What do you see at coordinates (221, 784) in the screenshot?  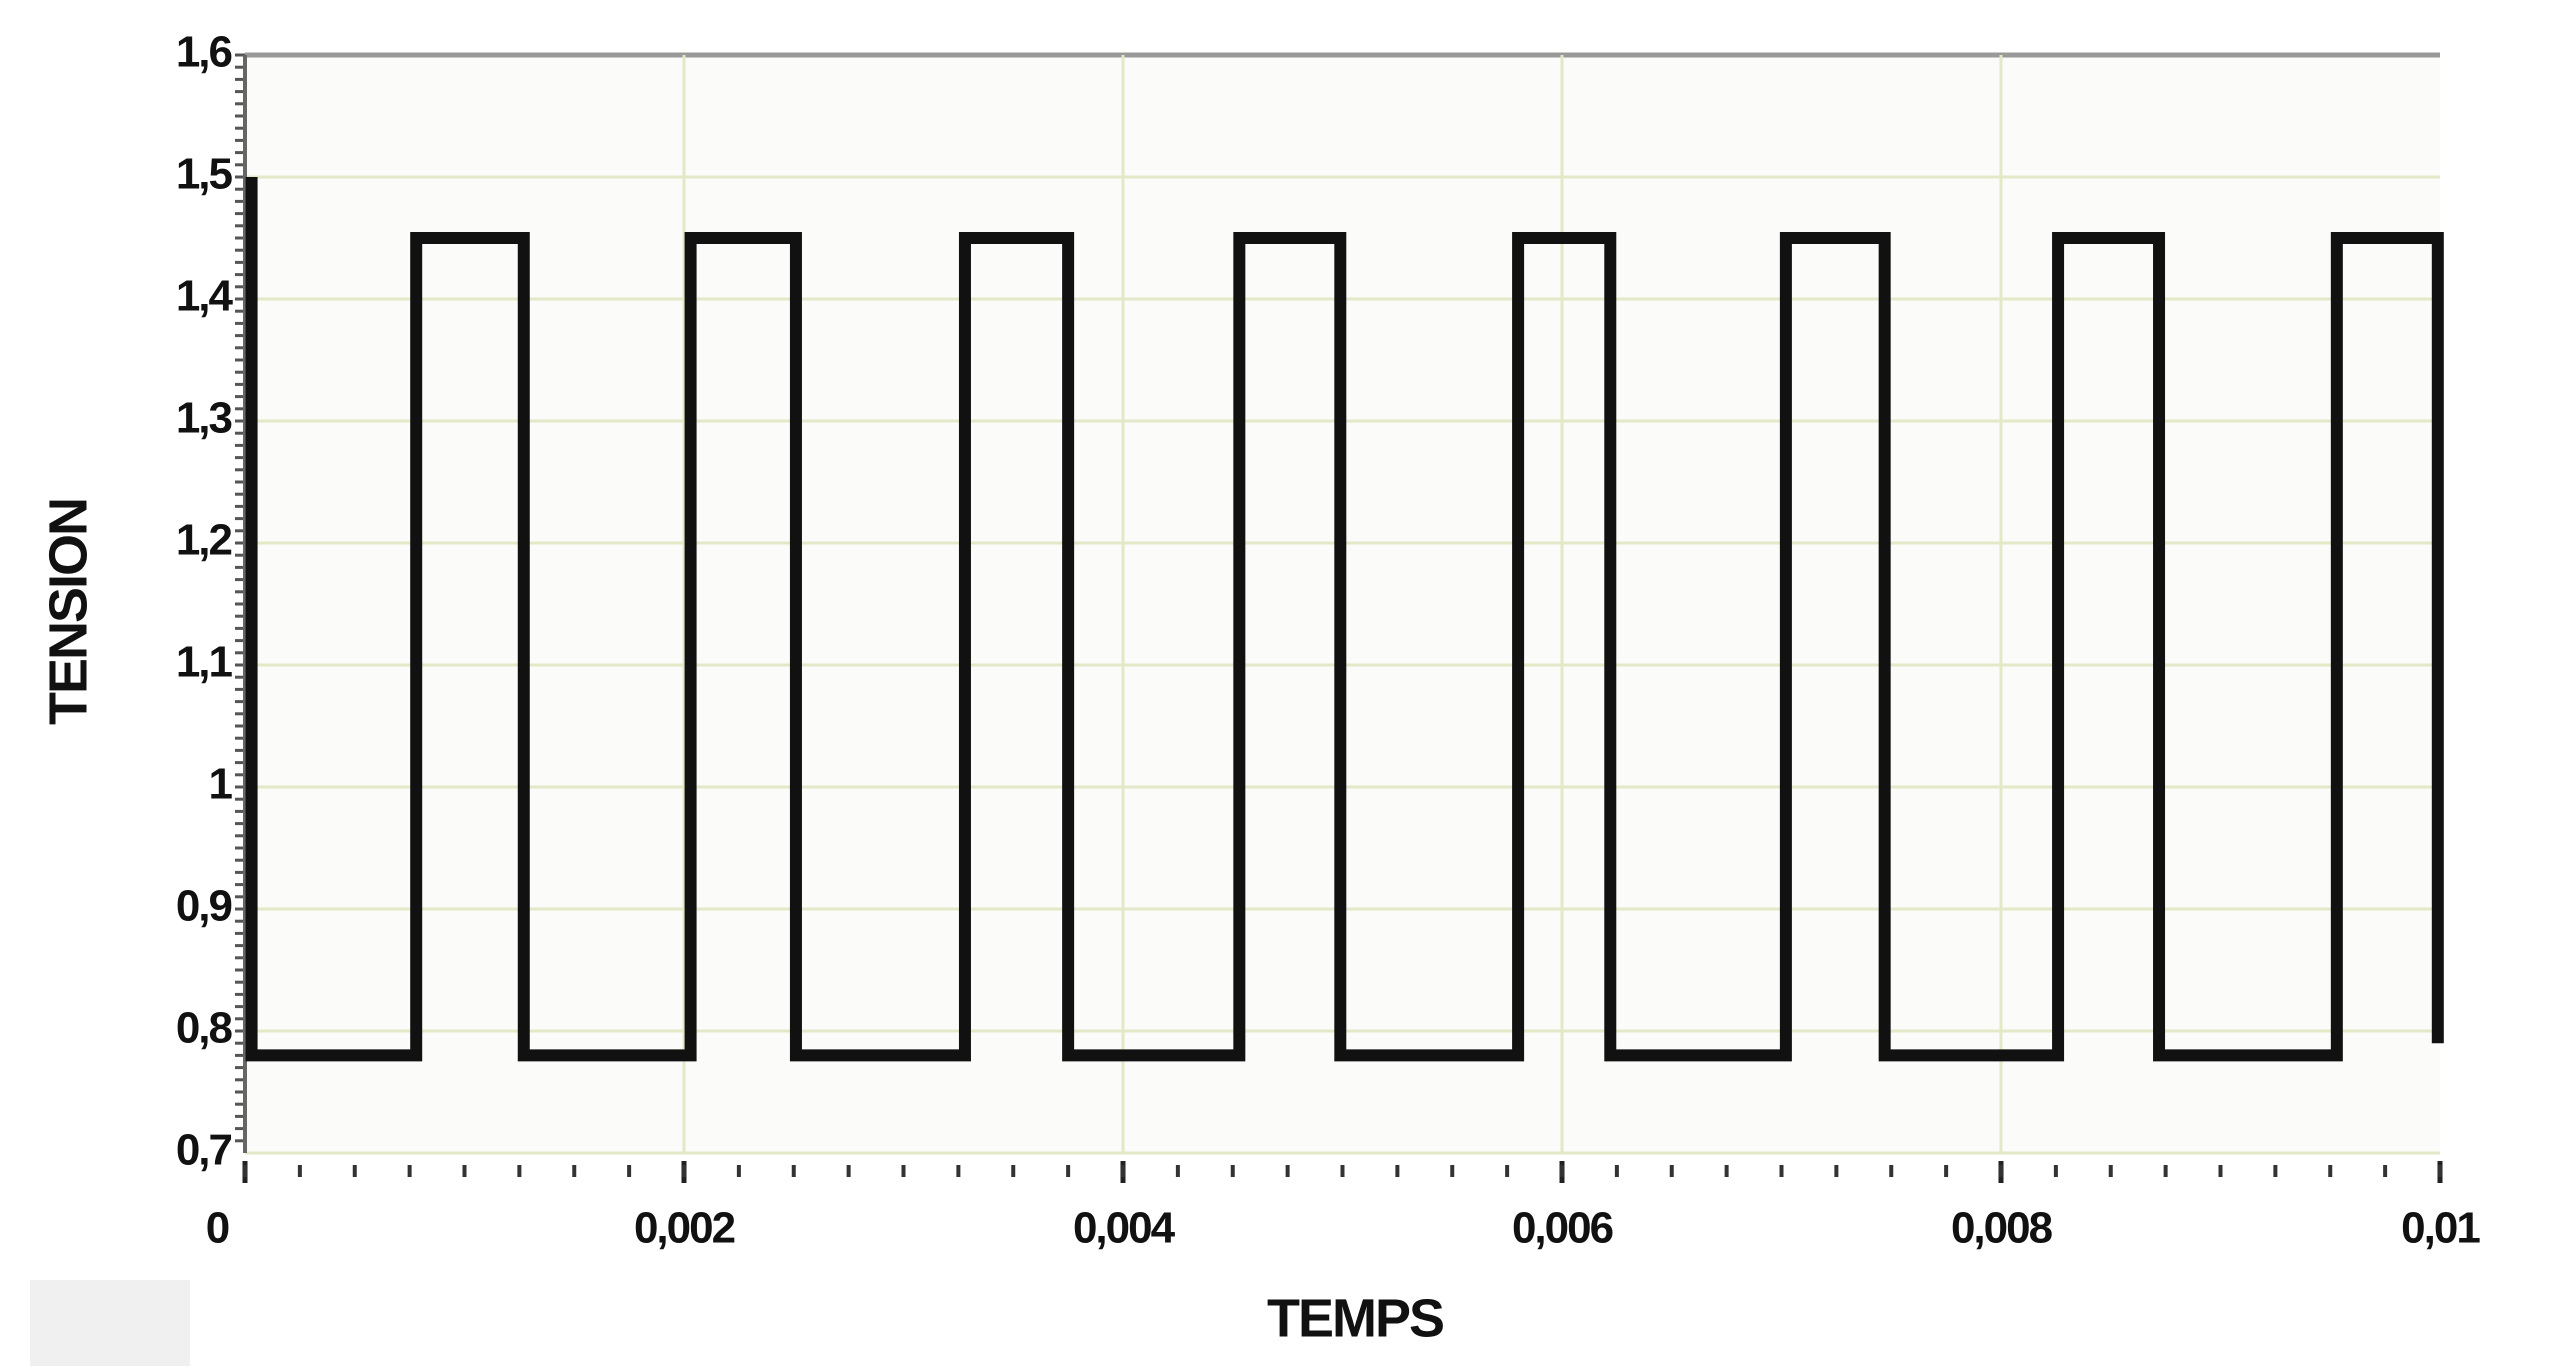 I see `y-tick-label: 1` at bounding box center [221, 784].